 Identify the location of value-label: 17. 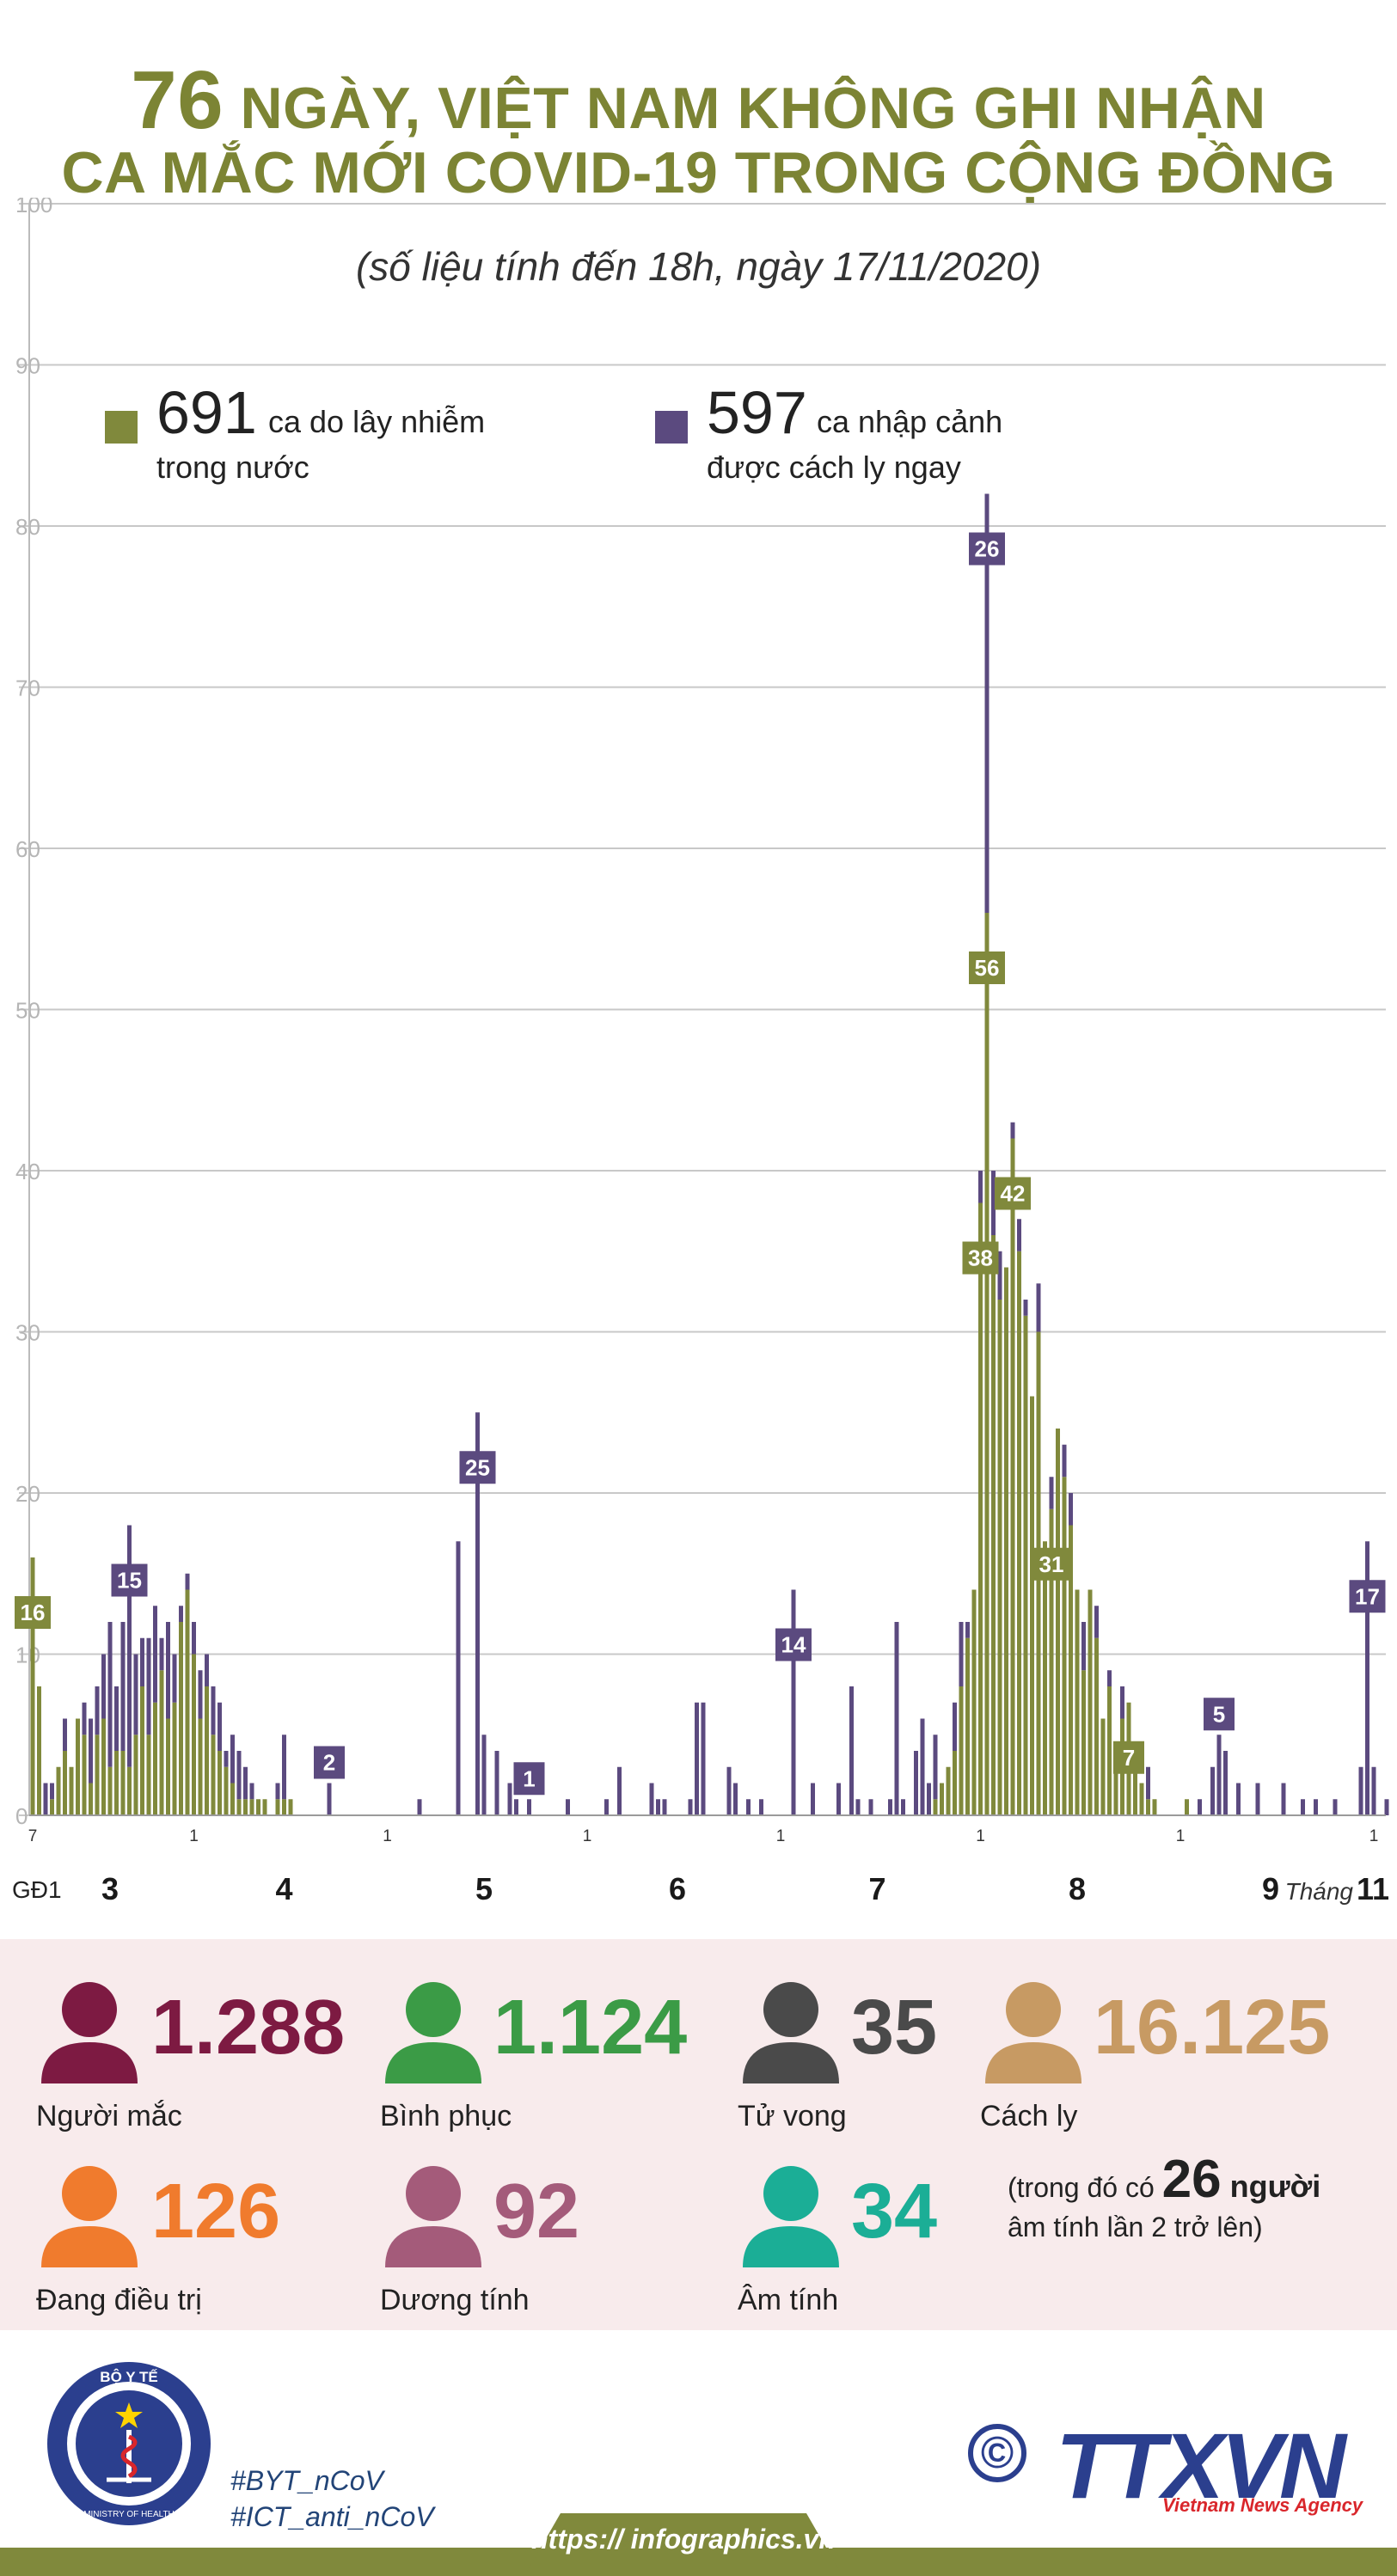
(1367, 1596).